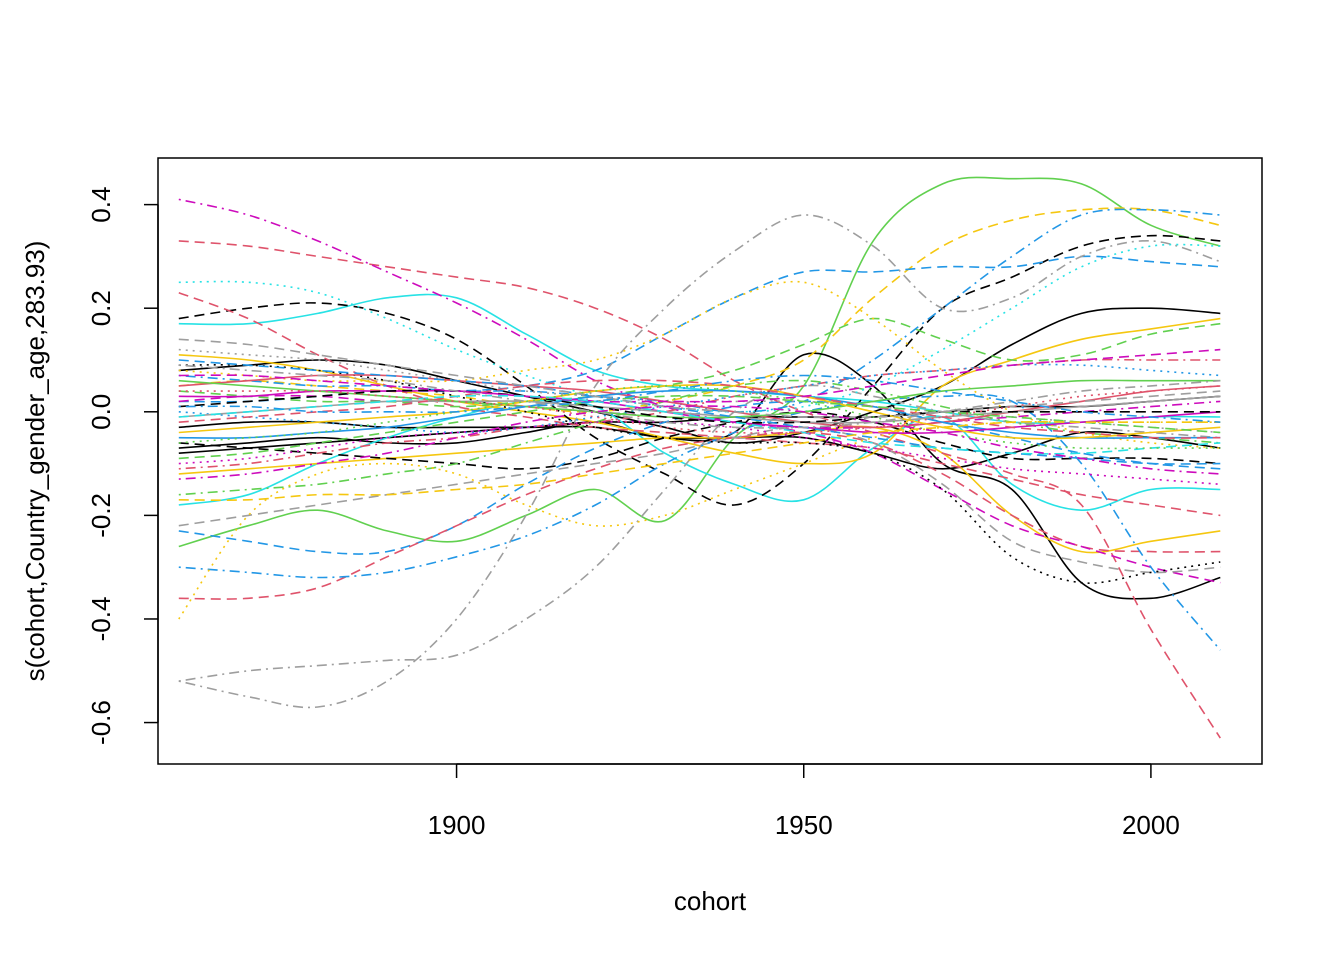  What do you see at coordinates (804, 825) in the screenshot?
I see `x-tick-label: 1950` at bounding box center [804, 825].